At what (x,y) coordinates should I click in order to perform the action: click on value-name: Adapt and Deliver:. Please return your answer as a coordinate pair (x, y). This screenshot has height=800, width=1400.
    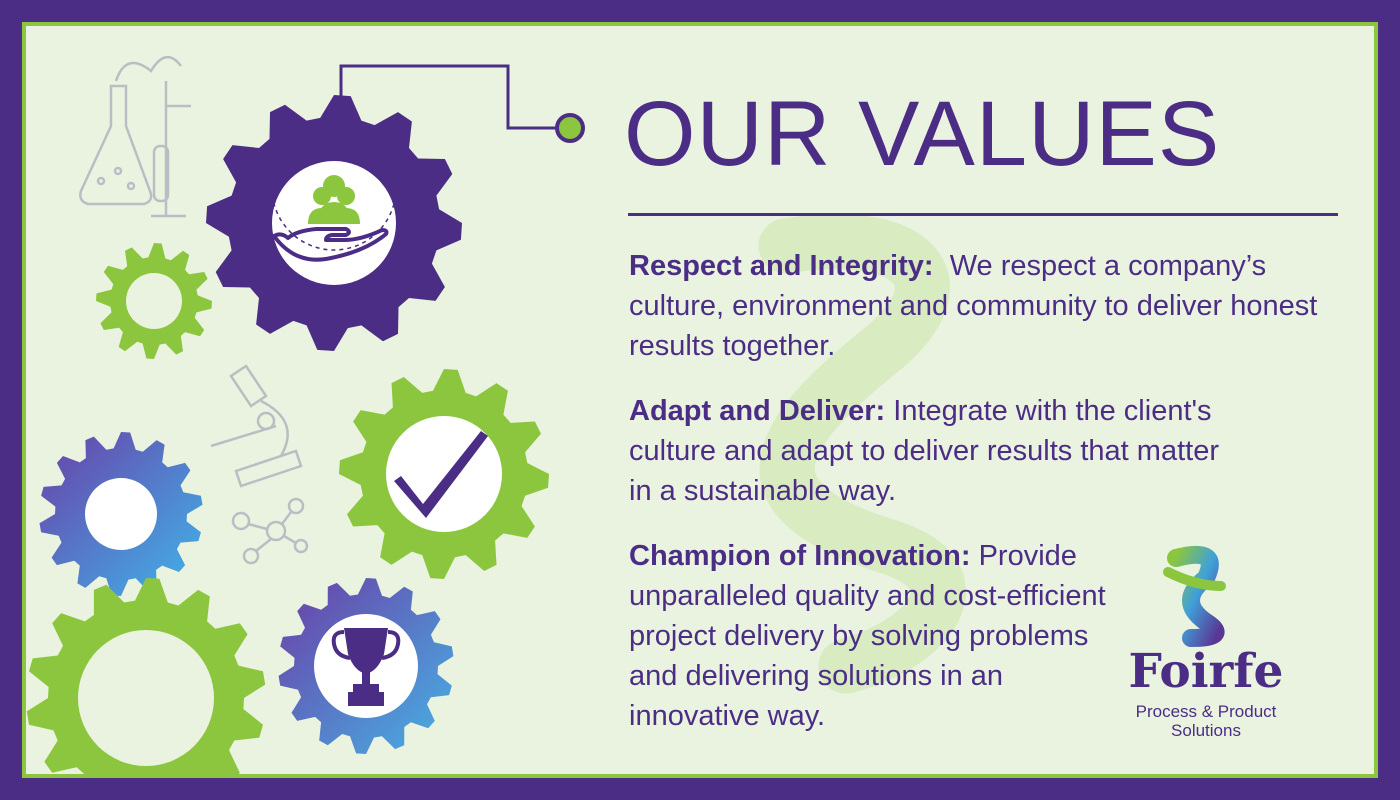
    Looking at the image, I should click on (757, 411).